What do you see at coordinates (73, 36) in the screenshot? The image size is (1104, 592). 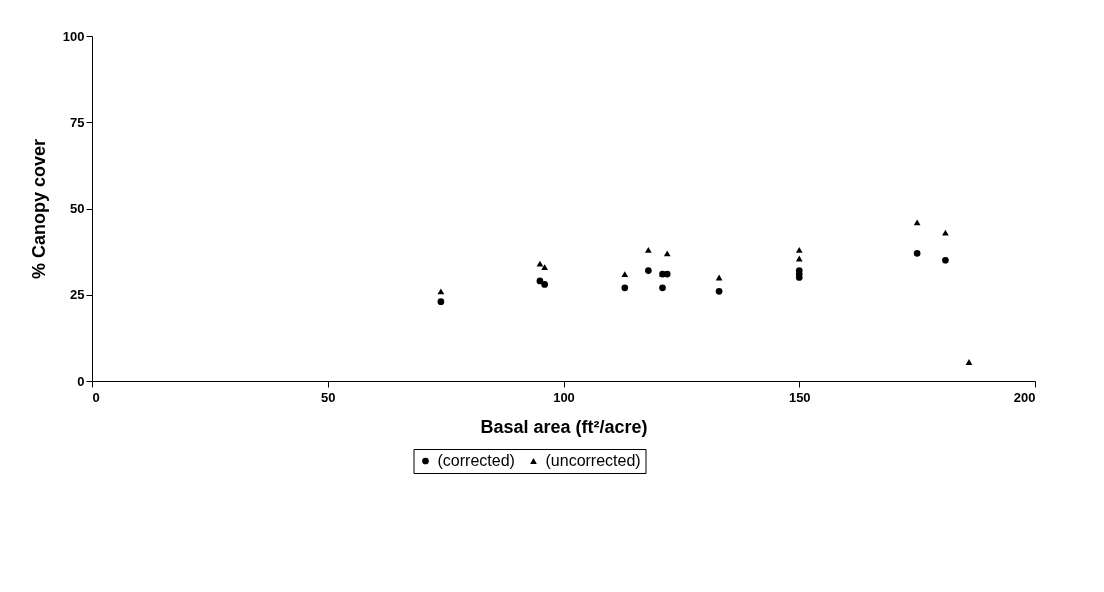 I see `y-tick-label: 100` at bounding box center [73, 36].